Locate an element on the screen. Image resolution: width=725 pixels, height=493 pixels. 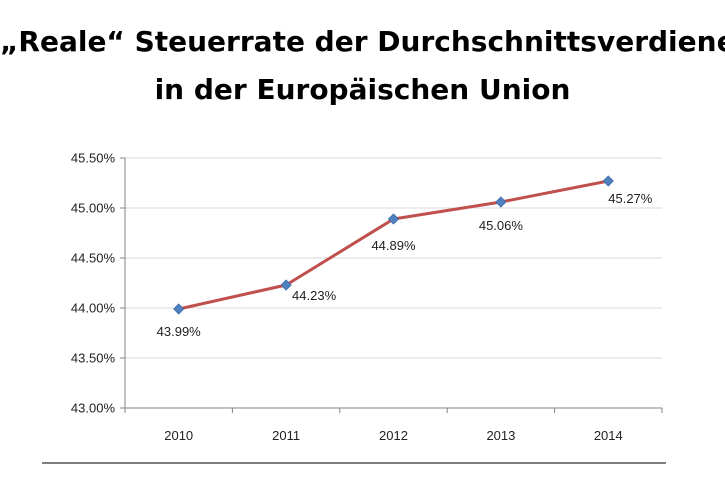
data-label: 44.89% is located at coordinates (393, 245).